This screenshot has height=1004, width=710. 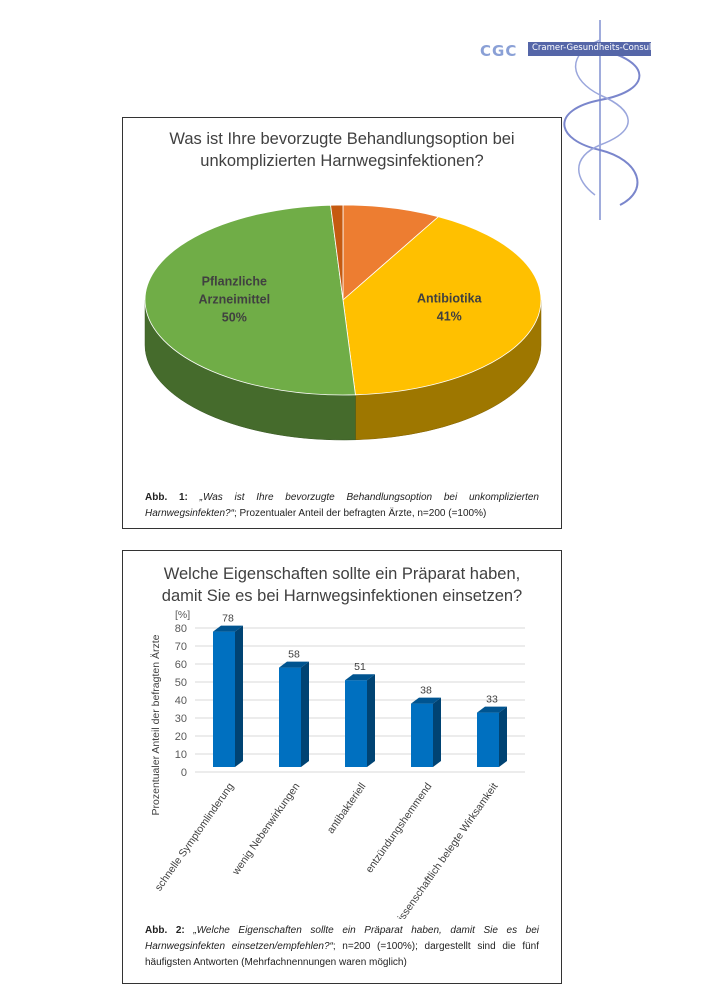 What do you see at coordinates (600, 48) in the screenshot?
I see `logo-name: Cramer-Gesundheits-Consulting` at bounding box center [600, 48].